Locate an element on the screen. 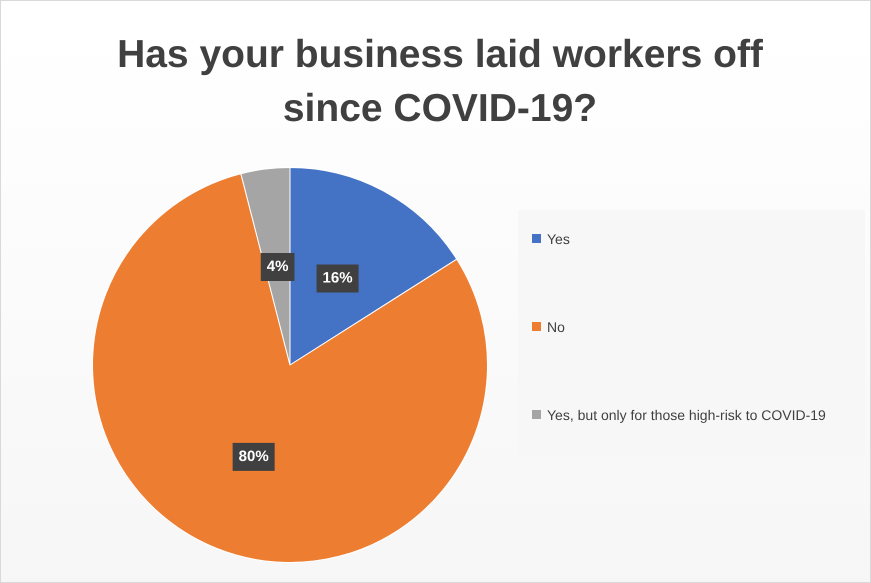  chart-title: Has your business laid workers off since COVID-19? is located at coordinates (440, 82).